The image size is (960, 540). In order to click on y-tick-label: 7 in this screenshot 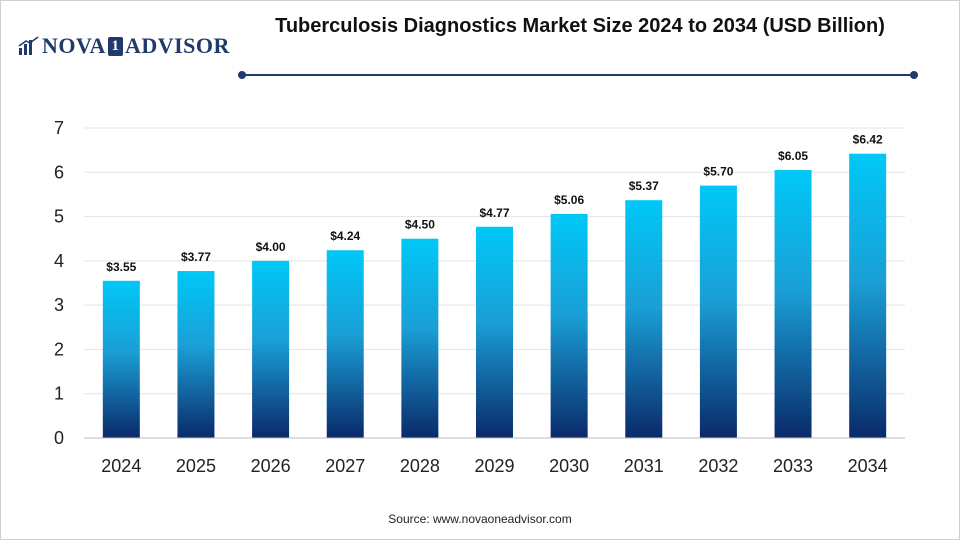, I will do `click(59, 128)`.